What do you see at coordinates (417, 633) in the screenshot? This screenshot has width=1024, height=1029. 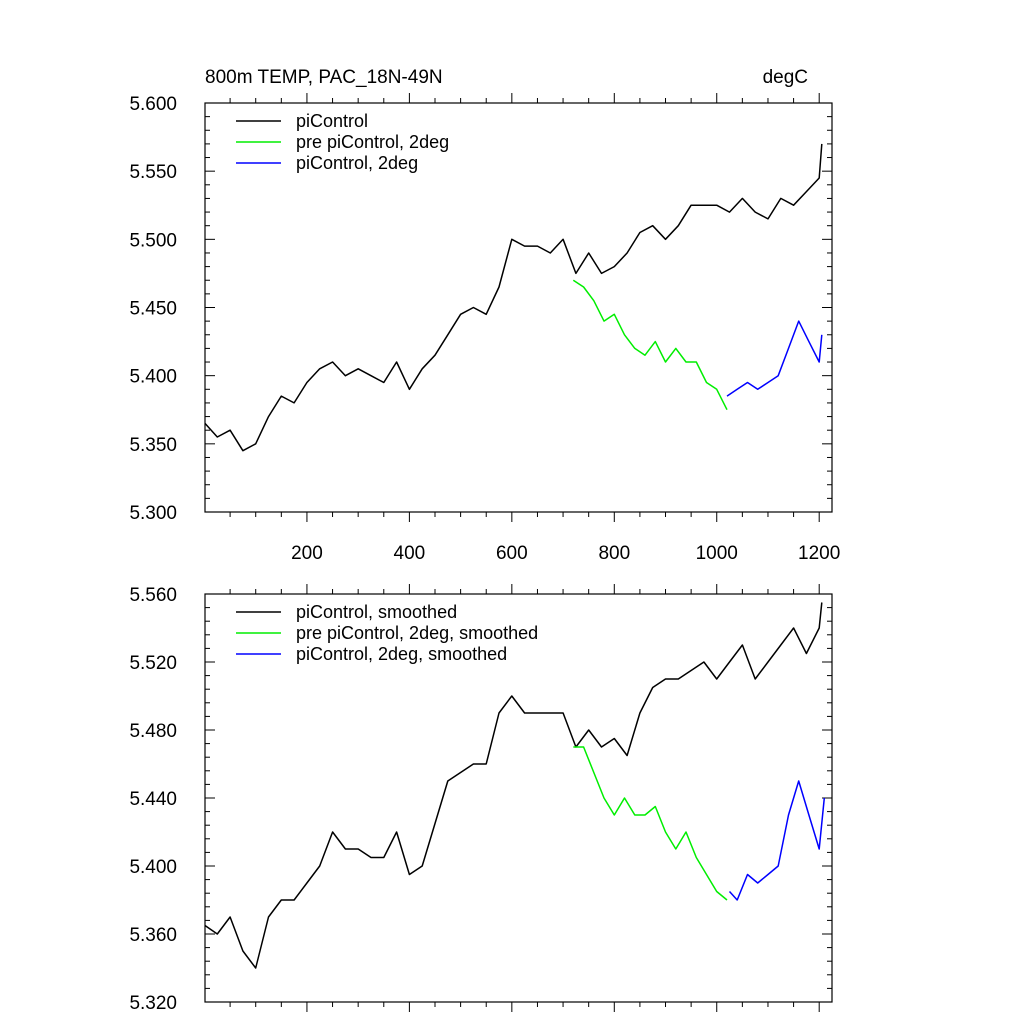 I see `legend-label: pre piControl, 2deg, smoothed` at bounding box center [417, 633].